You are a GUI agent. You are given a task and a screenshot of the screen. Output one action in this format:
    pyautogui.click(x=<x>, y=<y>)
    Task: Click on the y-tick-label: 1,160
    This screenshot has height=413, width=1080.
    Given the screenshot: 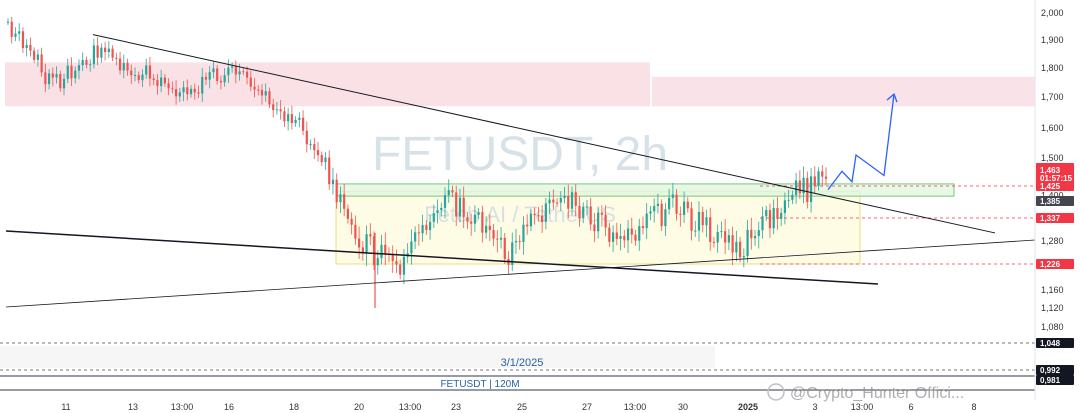 What is the action you would take?
    pyautogui.click(x=1052, y=290)
    